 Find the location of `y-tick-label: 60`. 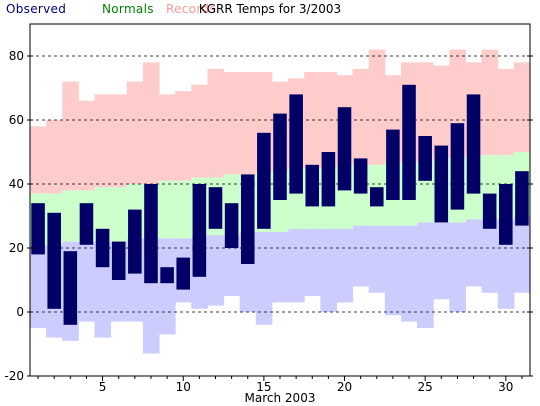

y-tick-label: 60 is located at coordinates (16, 120).